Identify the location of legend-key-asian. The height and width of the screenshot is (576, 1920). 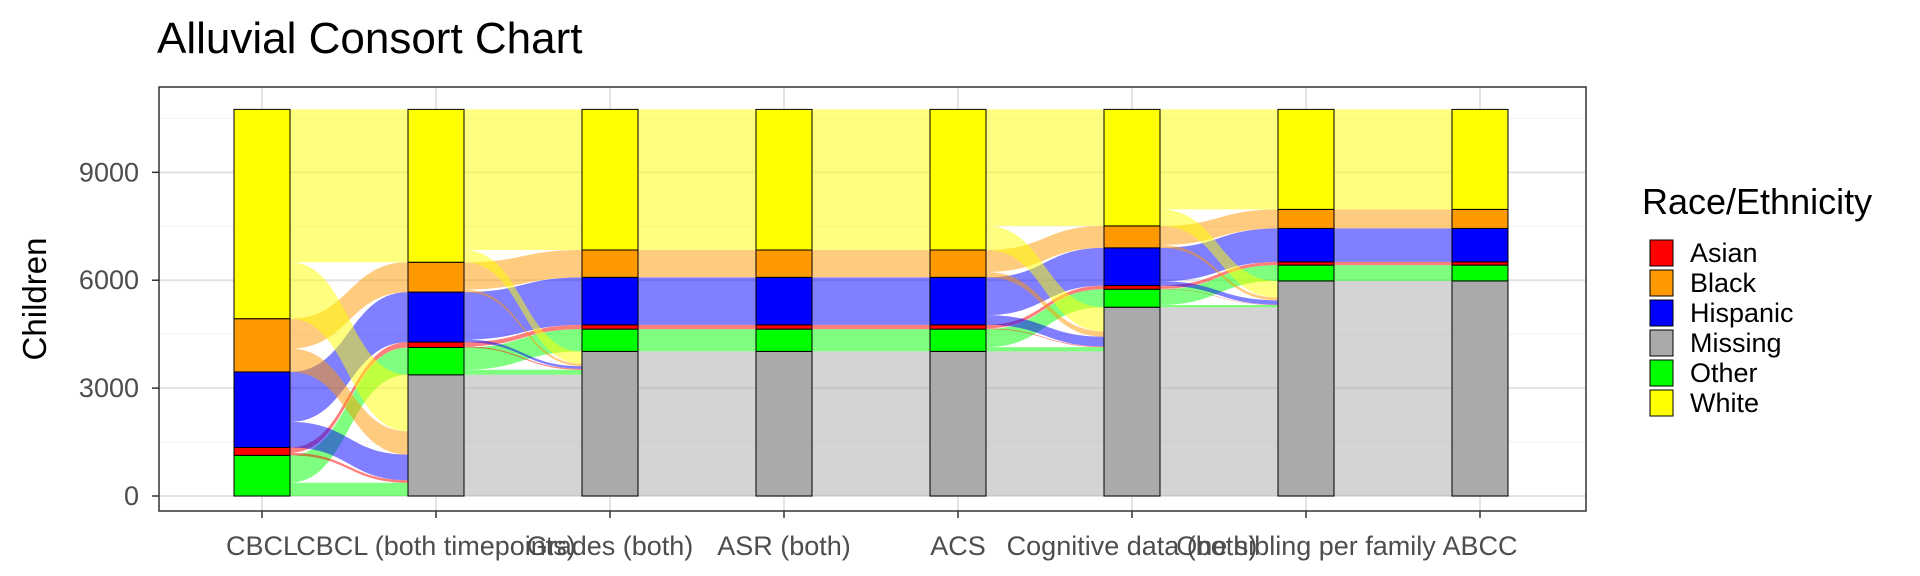
(1661, 253).